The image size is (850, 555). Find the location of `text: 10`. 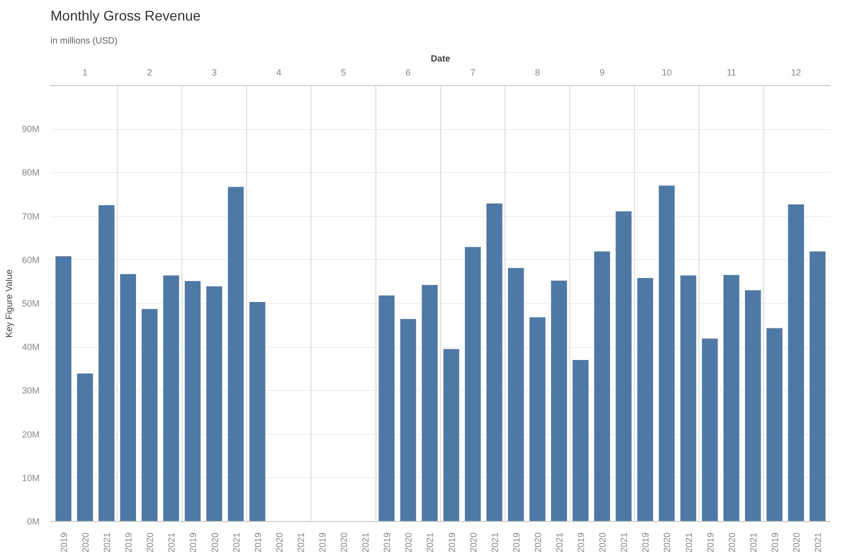

text: 10 is located at coordinates (667, 73).